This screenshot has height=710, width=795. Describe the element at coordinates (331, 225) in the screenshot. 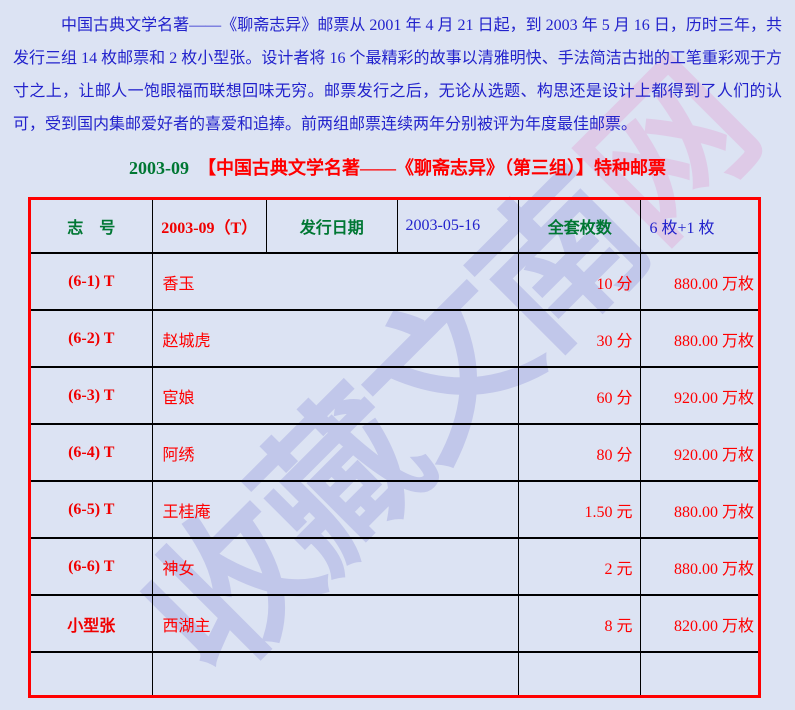

I see `header-issue-date-label: 发行日期` at that location.